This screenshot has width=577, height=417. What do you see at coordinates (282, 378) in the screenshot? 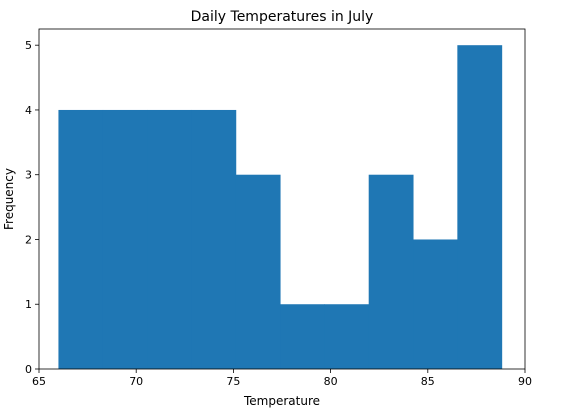
I see `x-axis-ticks: 65 70 75 80 85 90` at bounding box center [282, 378].